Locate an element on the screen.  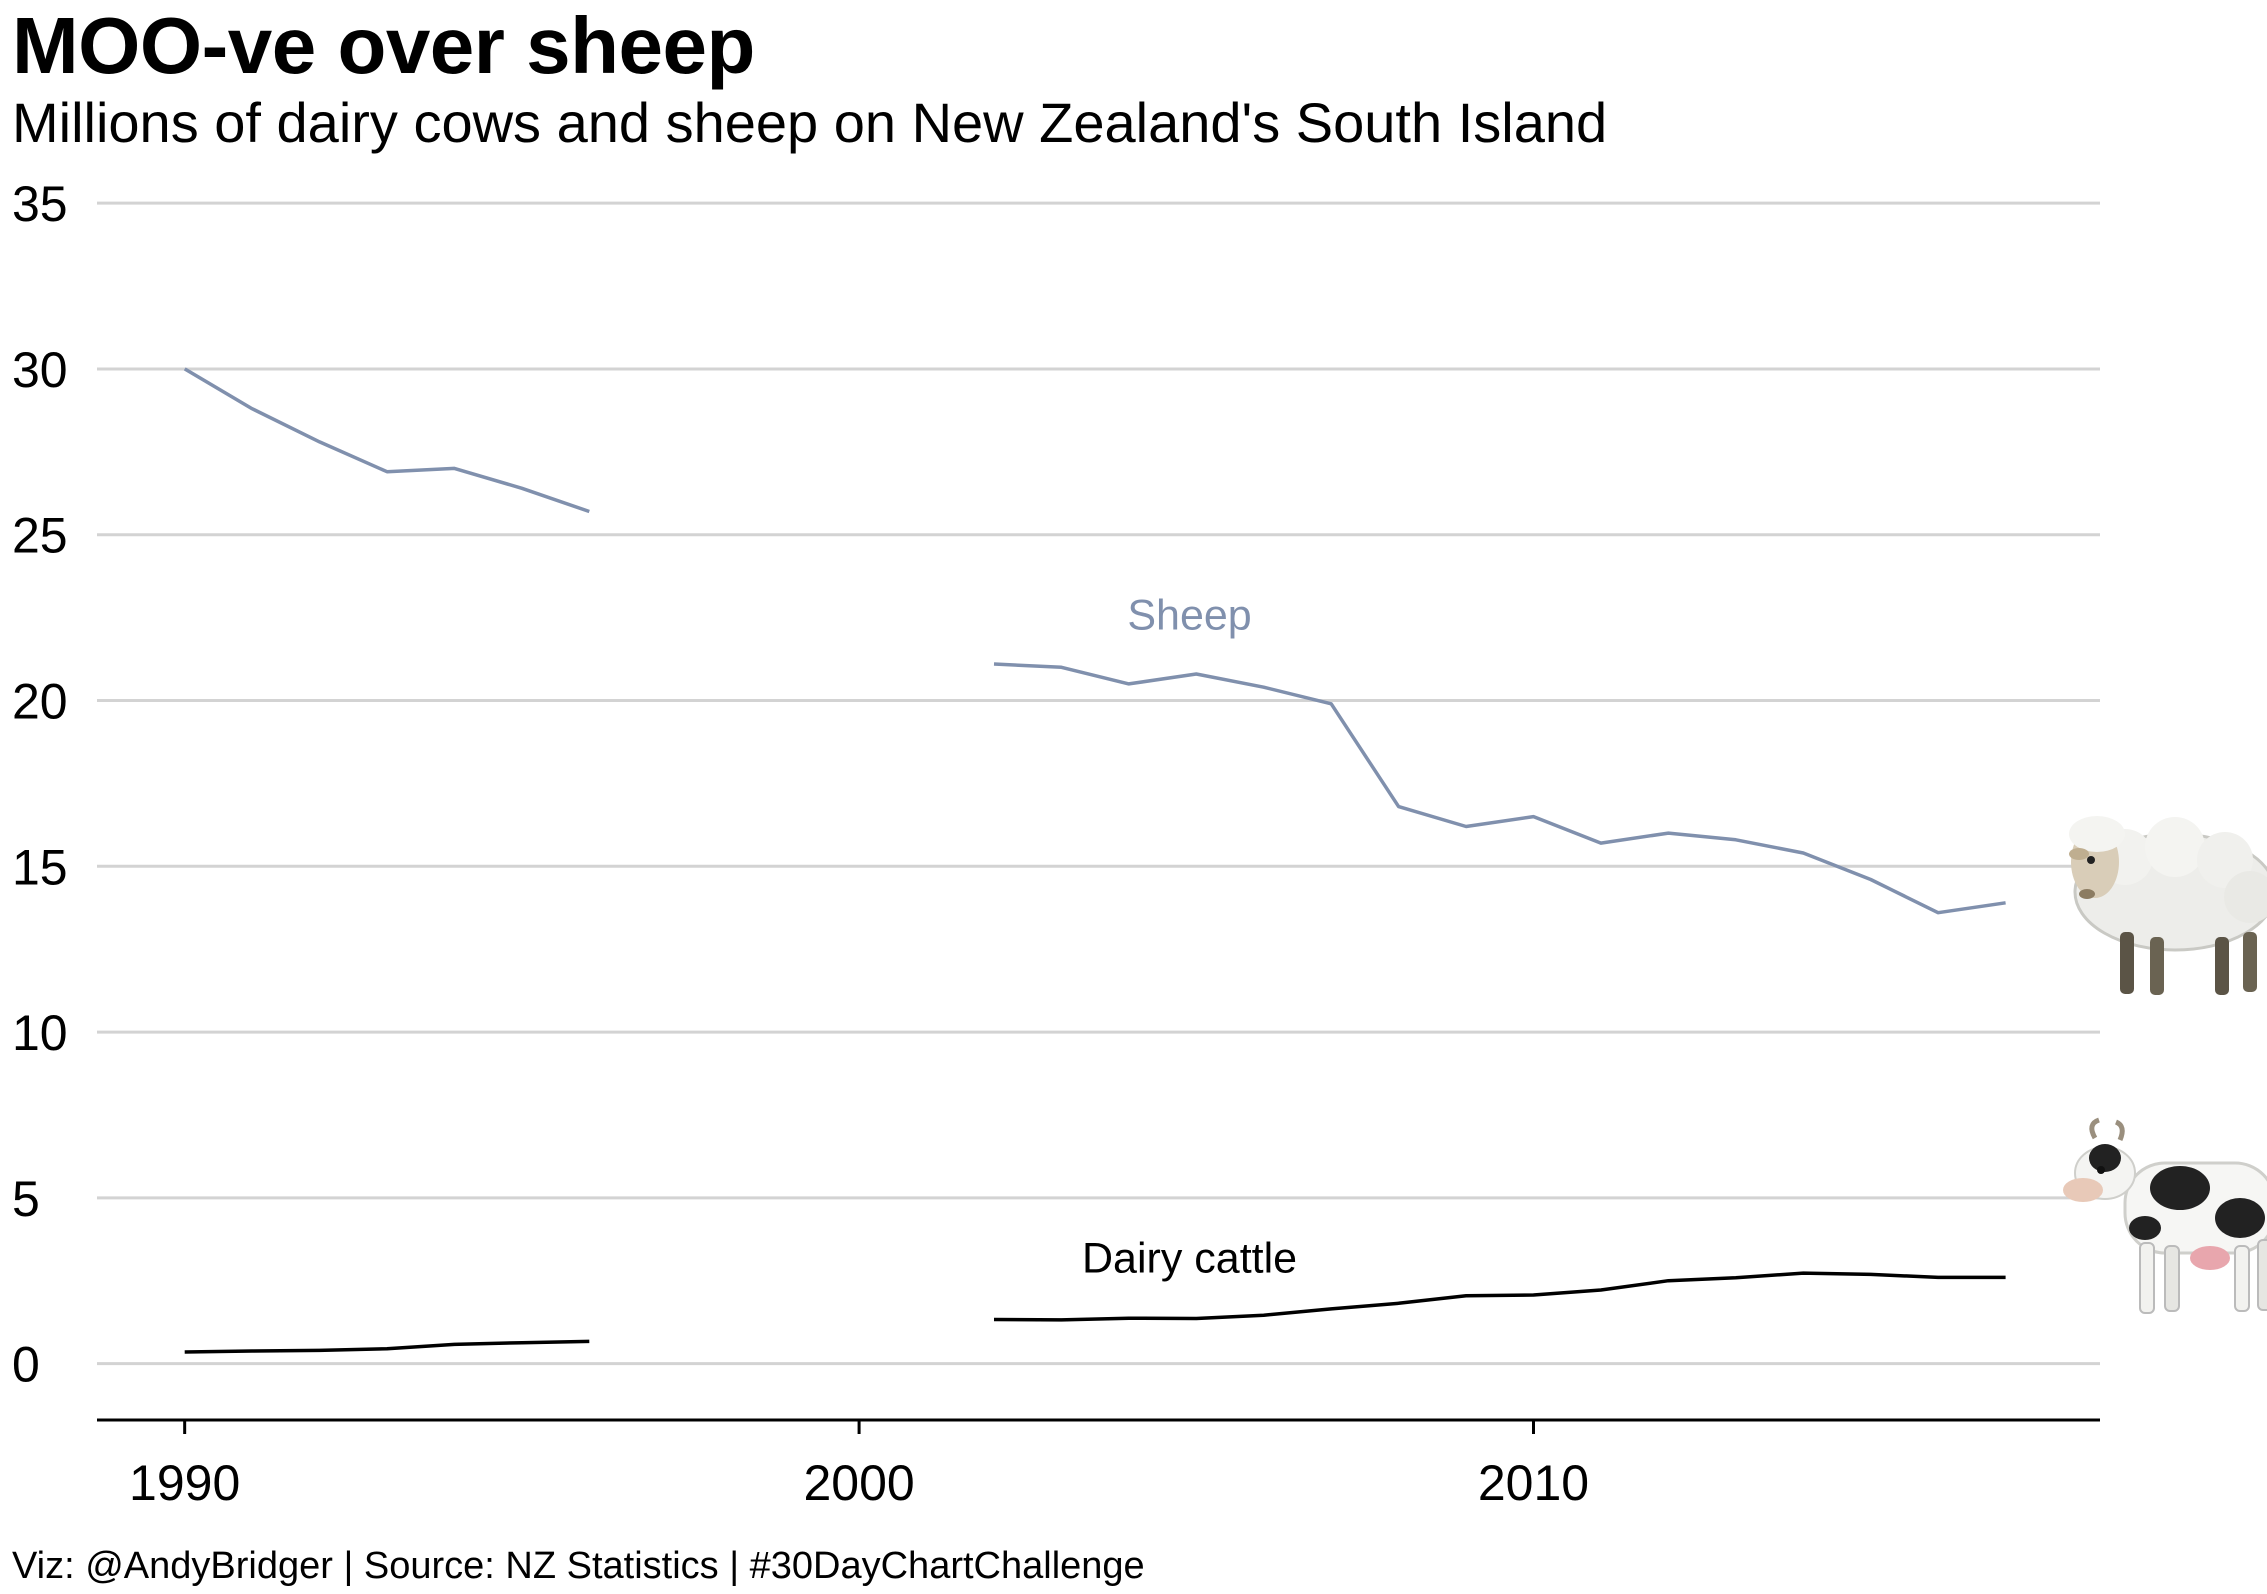
x-tick-label: 2000 is located at coordinates (858, 1483).